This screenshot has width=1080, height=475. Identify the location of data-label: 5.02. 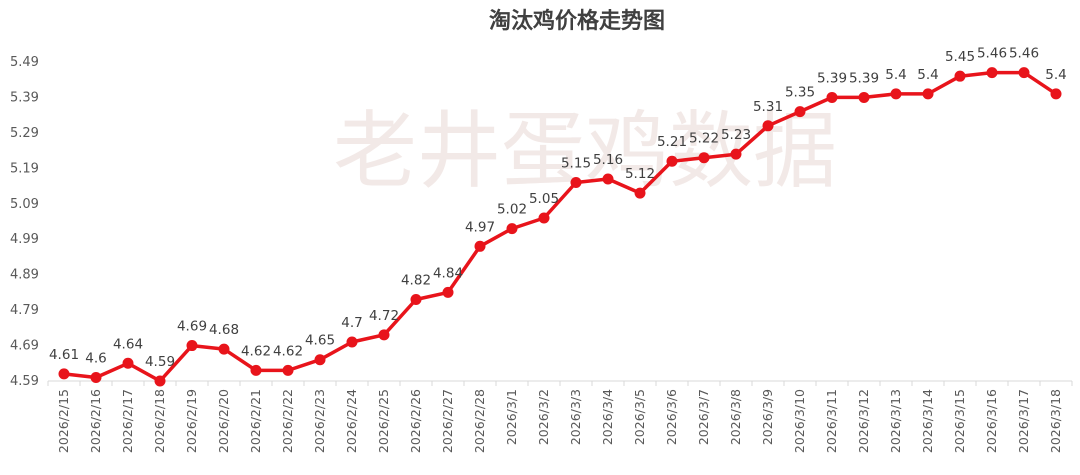
(512, 210).